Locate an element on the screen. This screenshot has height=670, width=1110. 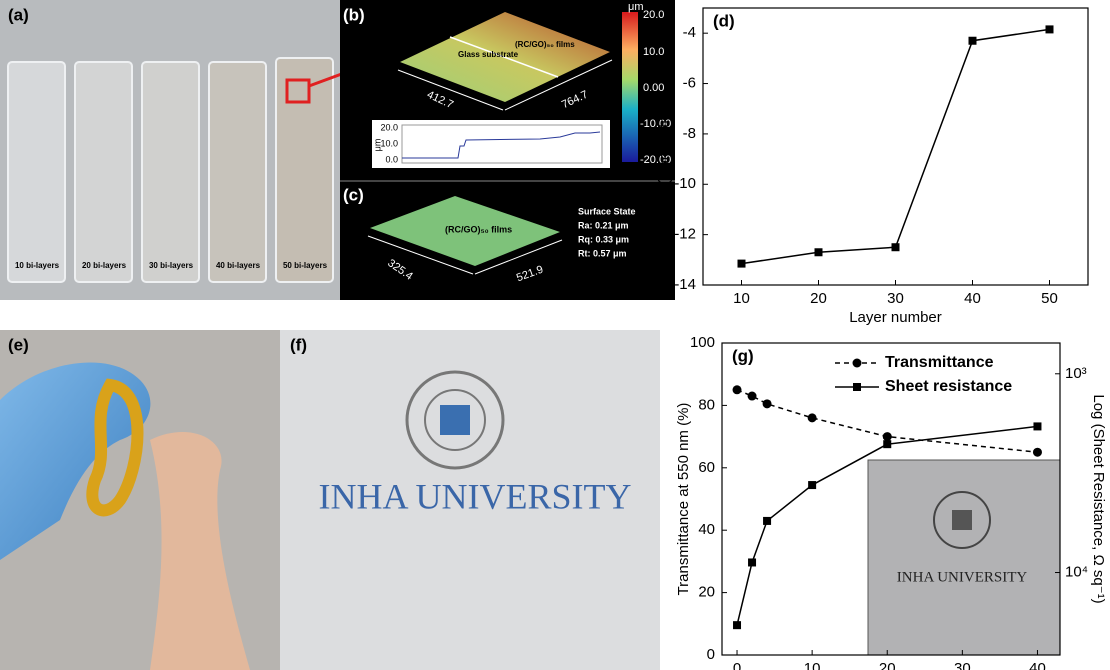
colorbar is located at coordinates (630, 87).